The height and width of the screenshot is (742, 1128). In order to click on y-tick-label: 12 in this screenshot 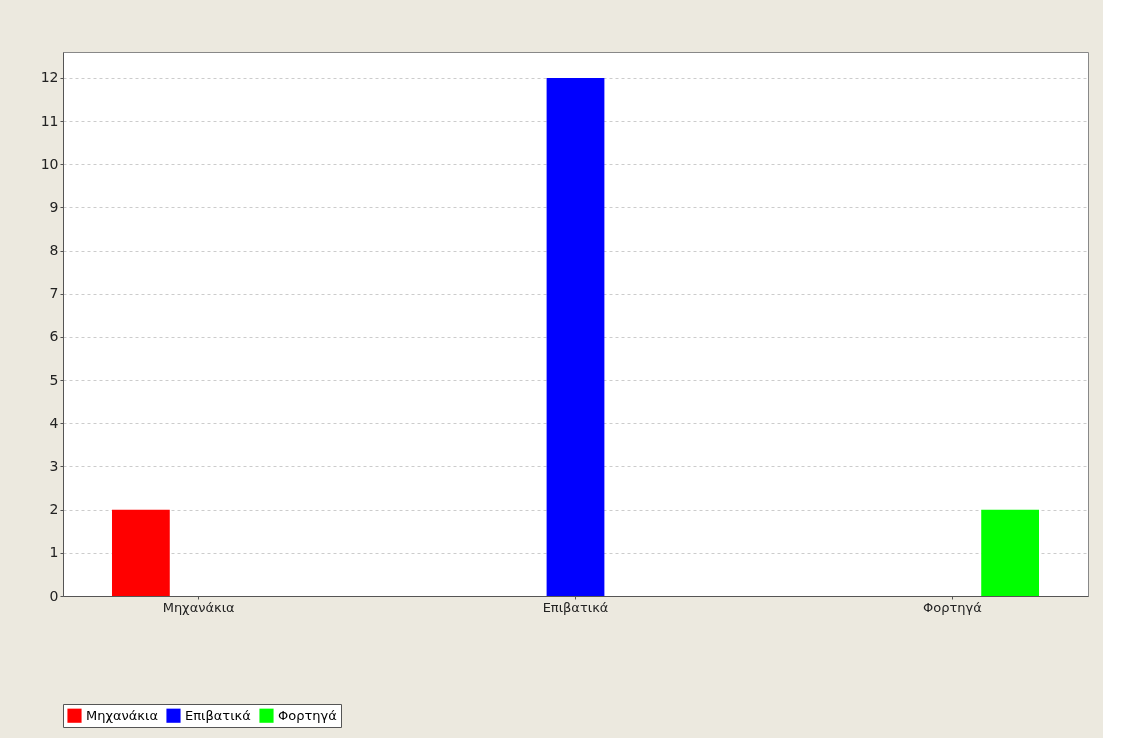, I will do `click(49, 77)`.